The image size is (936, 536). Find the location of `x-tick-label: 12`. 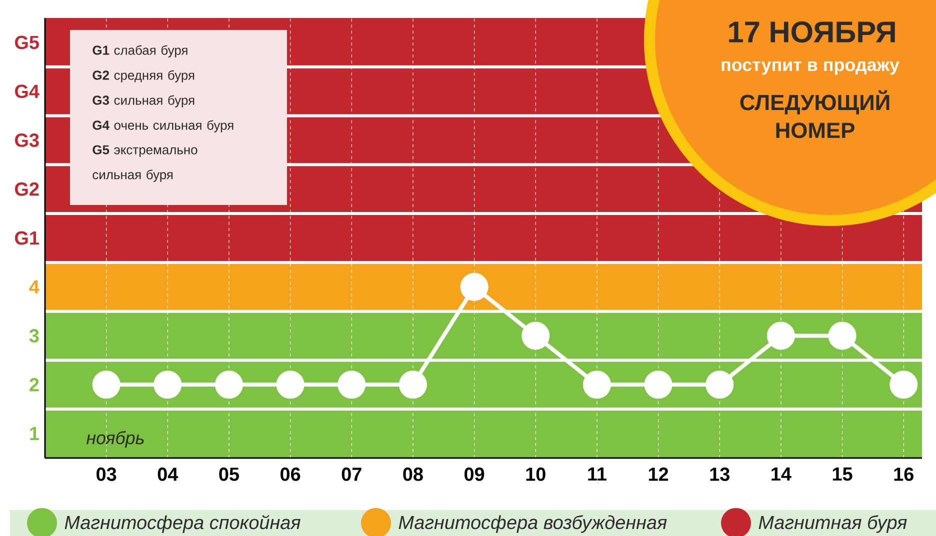

x-tick-label: 12 is located at coordinates (658, 474).